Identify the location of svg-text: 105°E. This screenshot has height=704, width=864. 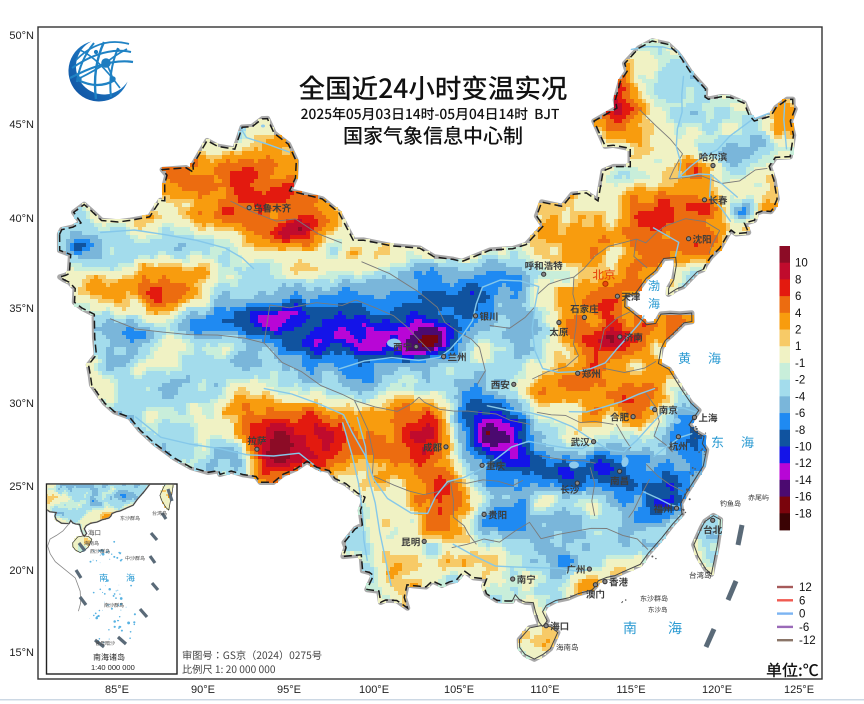
(459, 690).